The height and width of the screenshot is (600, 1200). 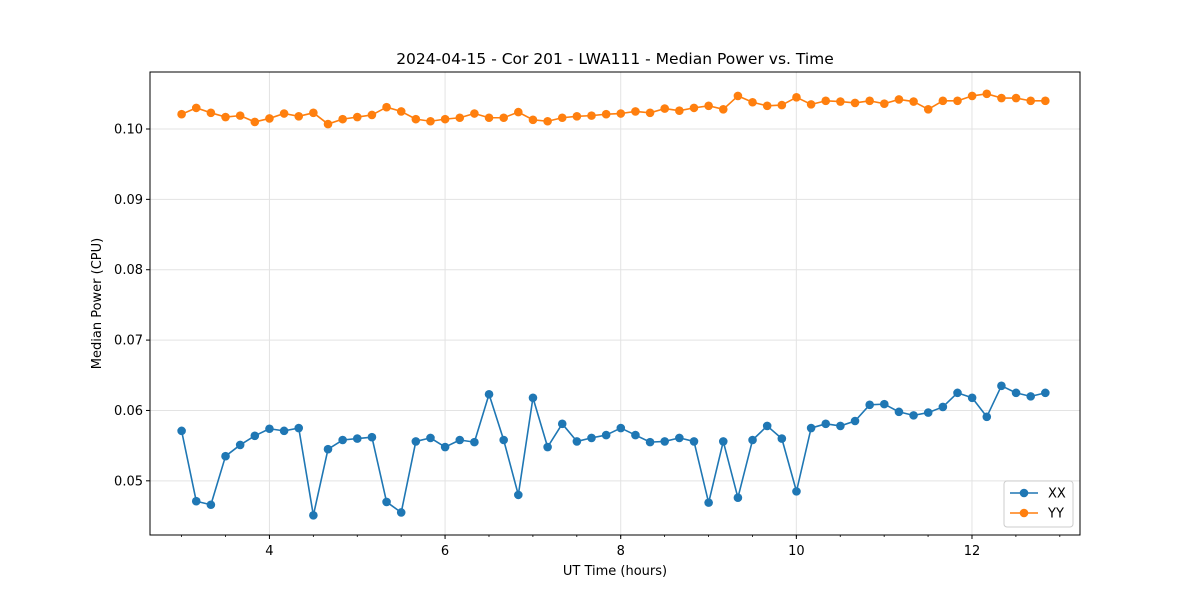 I want to click on legend-label-yy: YY, so click(x=1055, y=514).